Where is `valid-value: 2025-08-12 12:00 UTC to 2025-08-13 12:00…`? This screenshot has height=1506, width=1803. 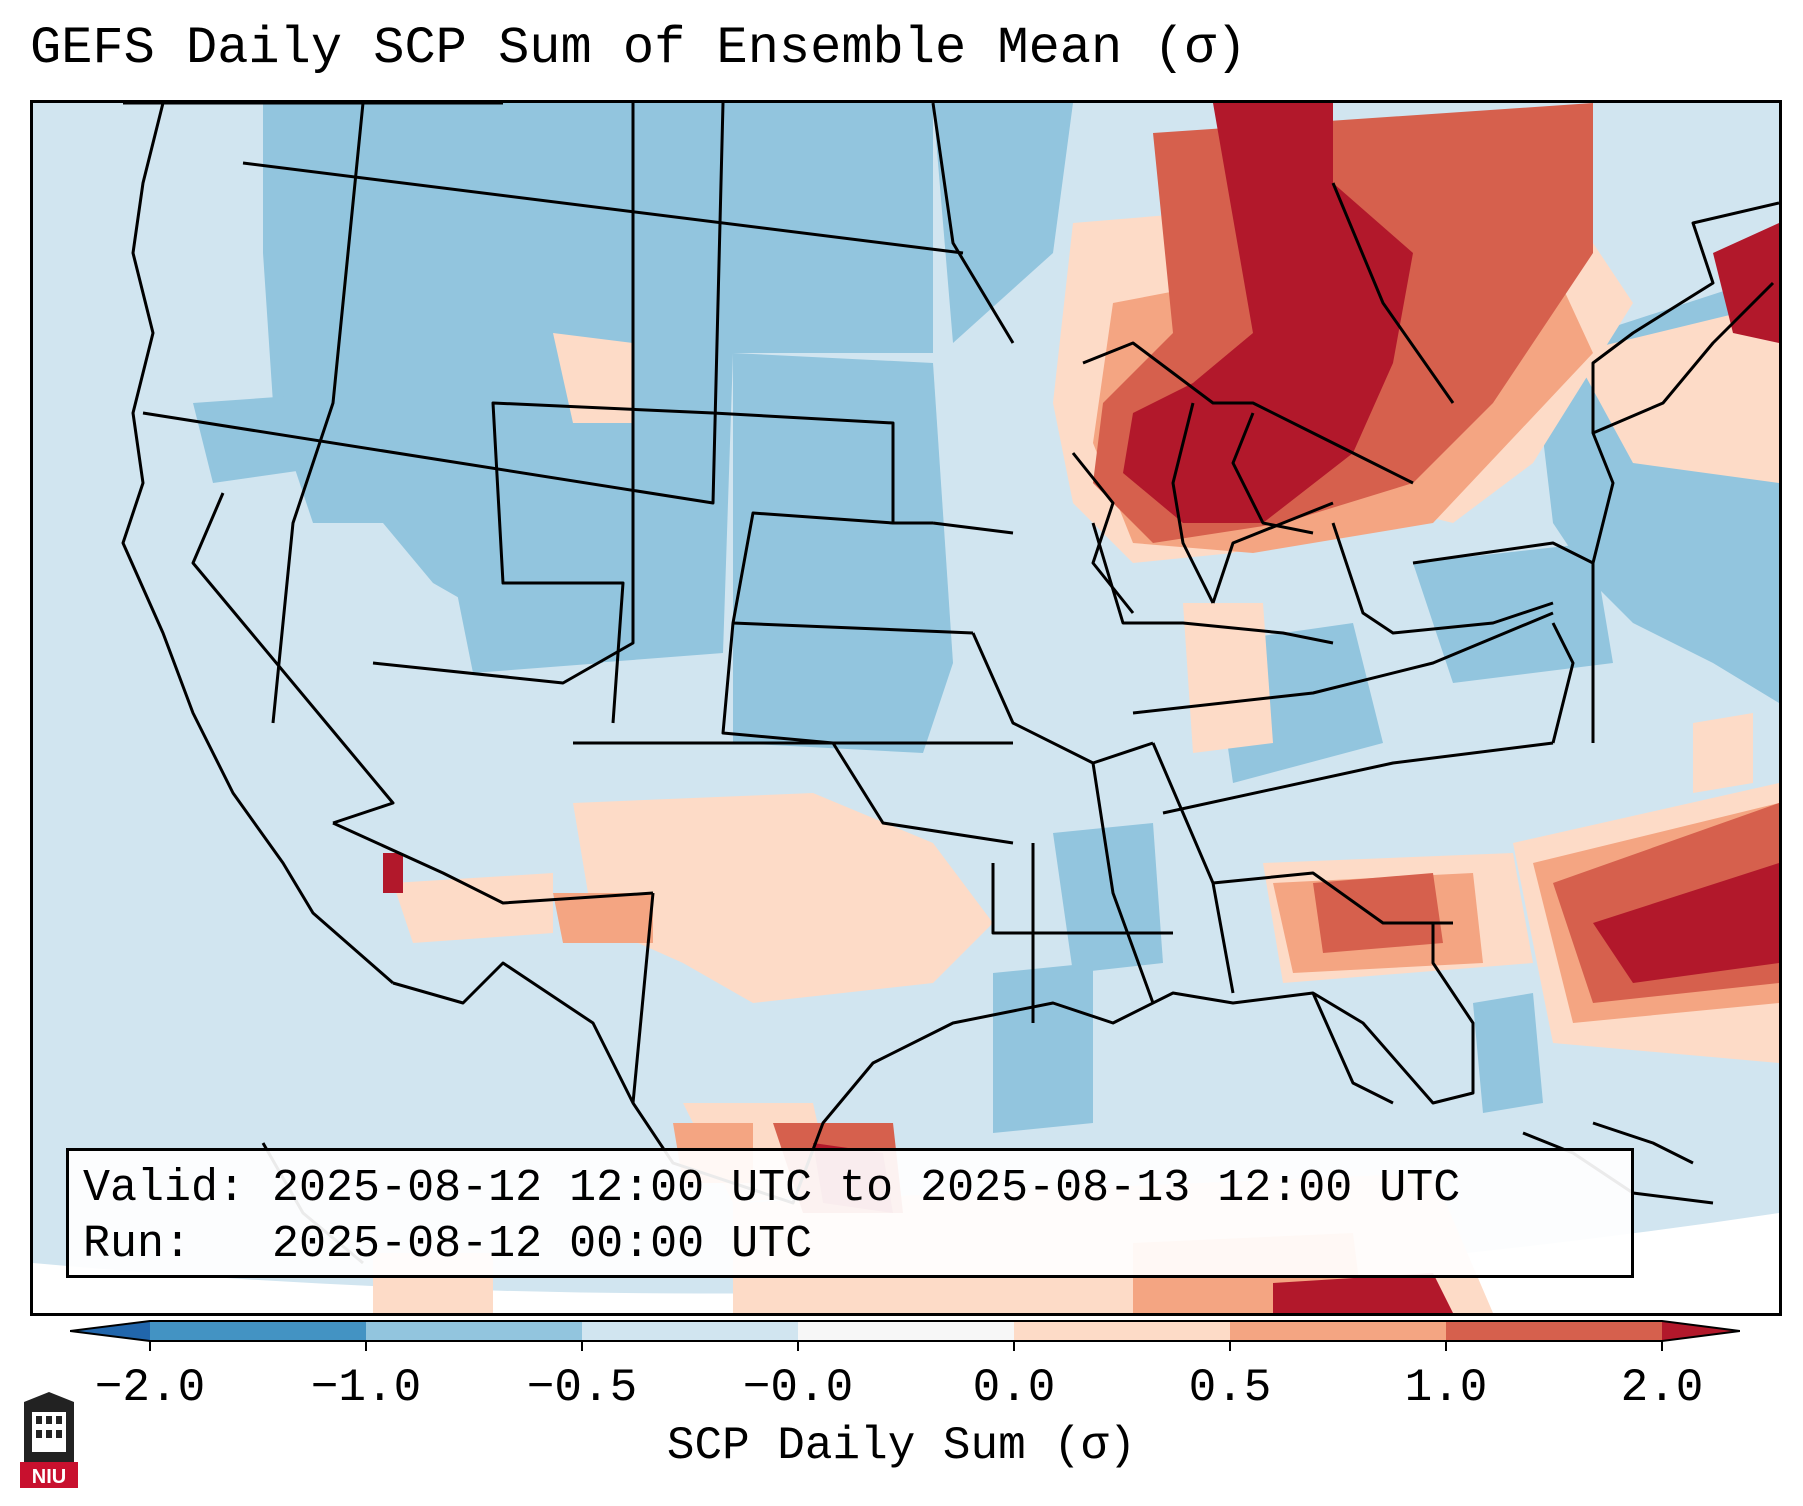
valid-value: 2025-08-12 12:00 UTC to 2025-08-13 12:00… is located at coordinates (866, 1188).